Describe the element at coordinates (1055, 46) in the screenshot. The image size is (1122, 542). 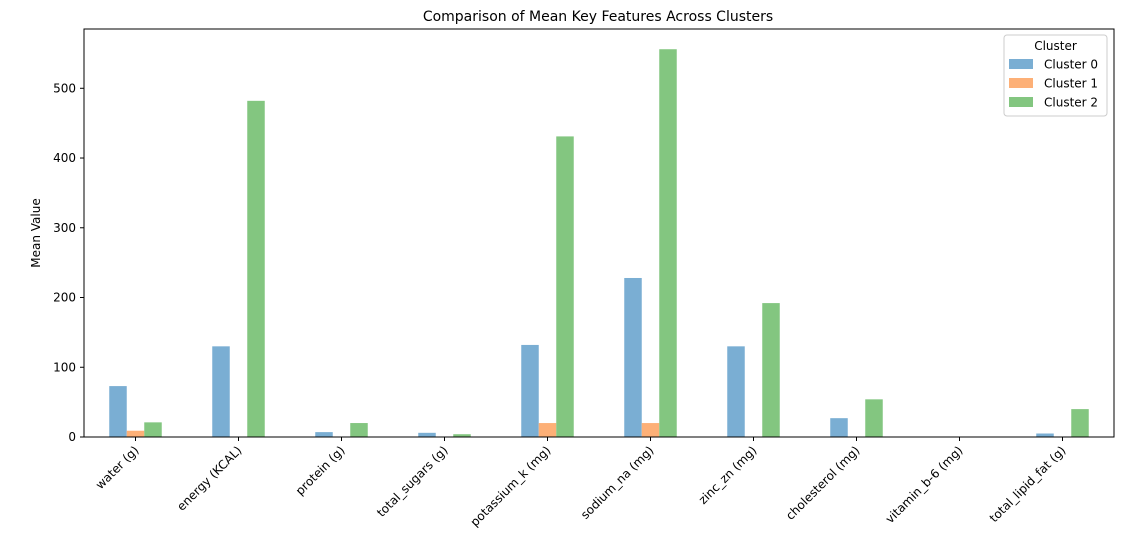
I see `legend-title: Cluster` at that location.